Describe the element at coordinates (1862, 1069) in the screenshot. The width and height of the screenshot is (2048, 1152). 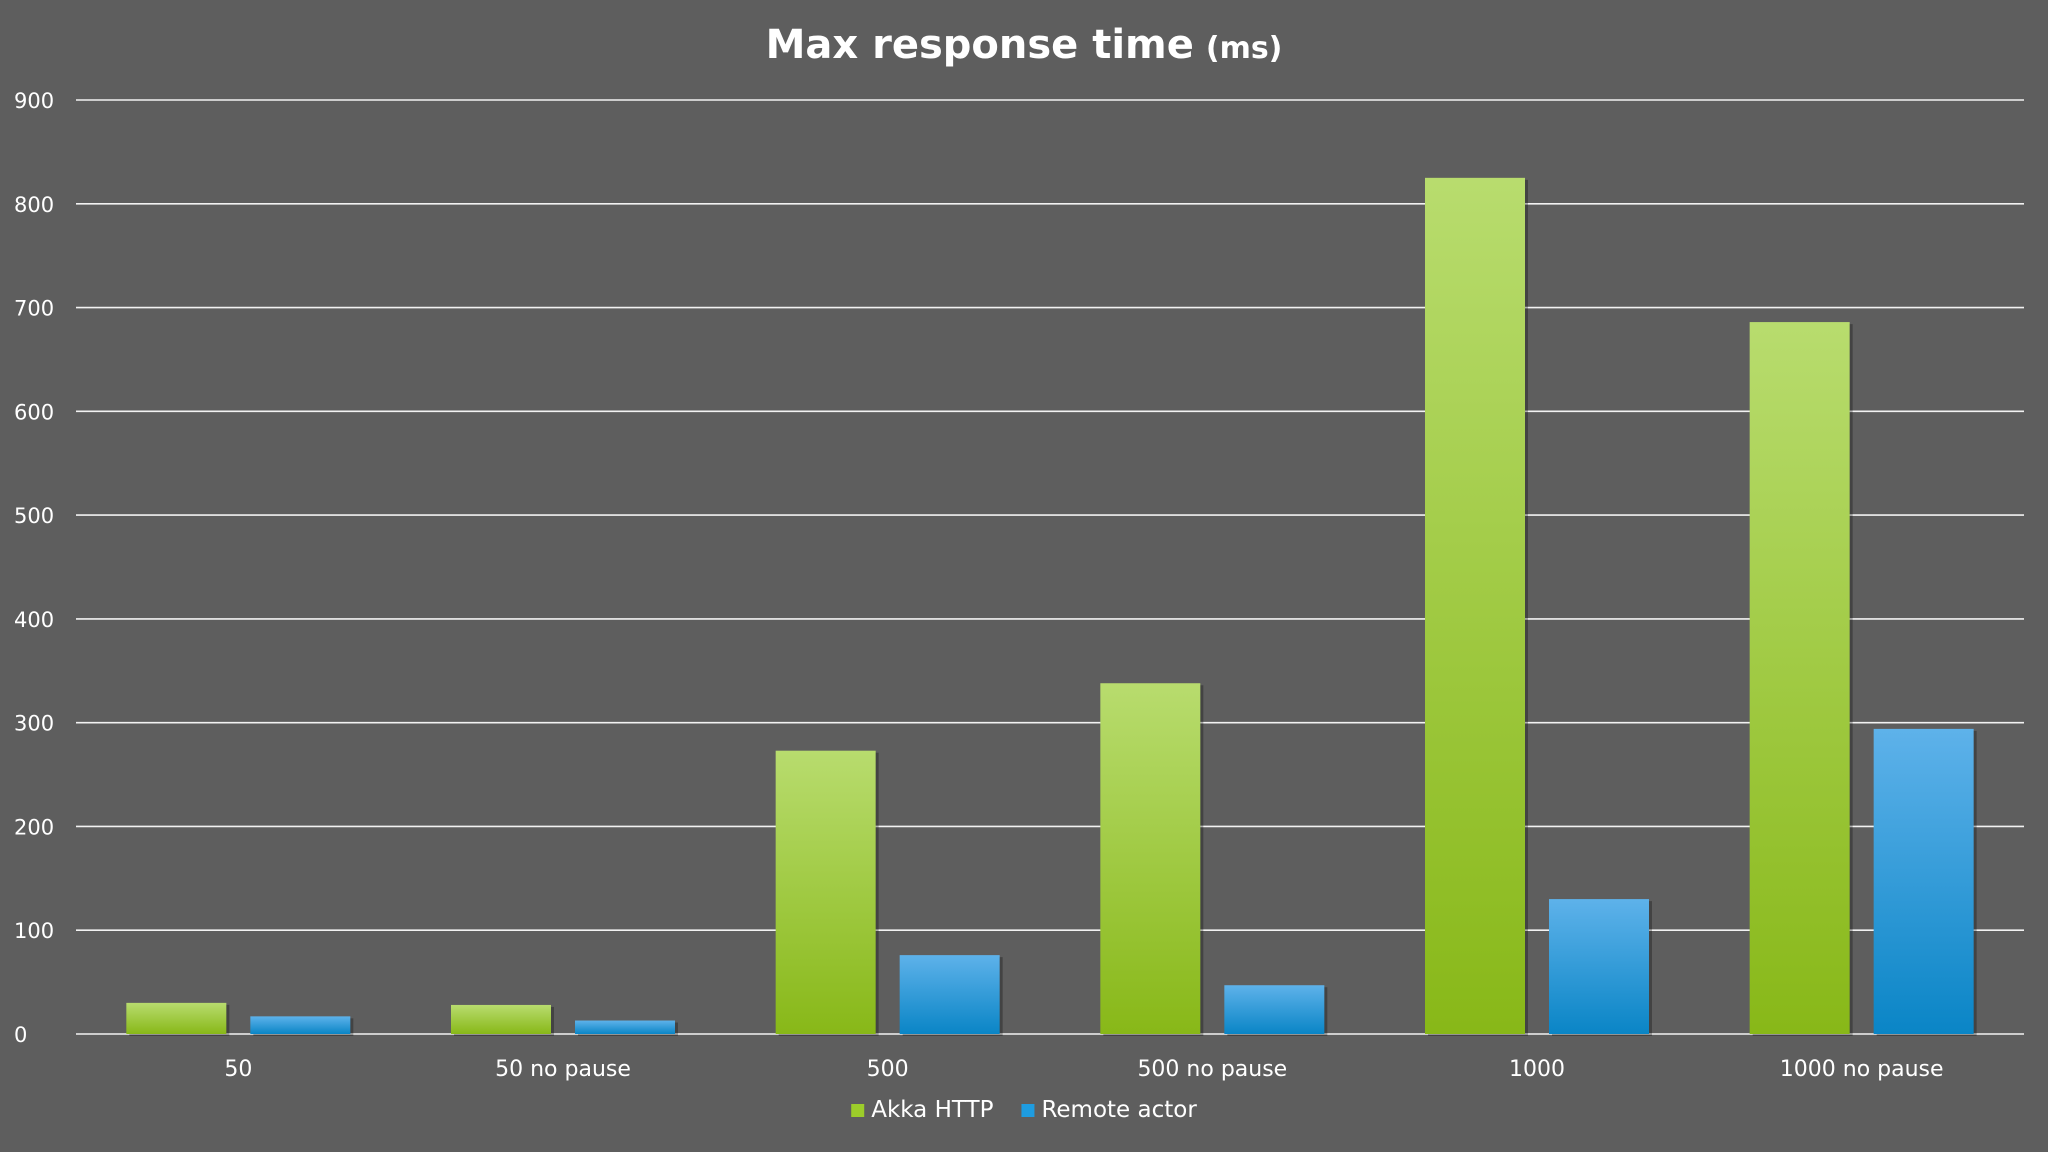
I see `x-tick-label: 1000 no pause` at that location.